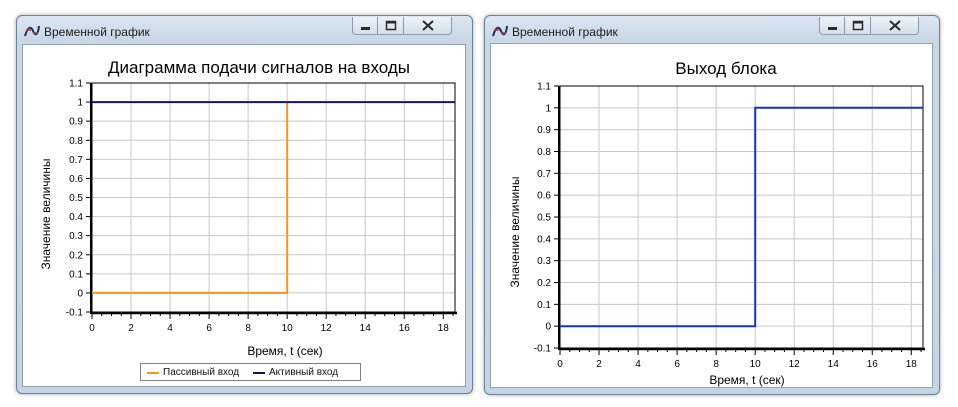 The image size is (958, 407). What do you see at coordinates (153, 373) in the screenshot?
I see `legend-line-passive` at bounding box center [153, 373].